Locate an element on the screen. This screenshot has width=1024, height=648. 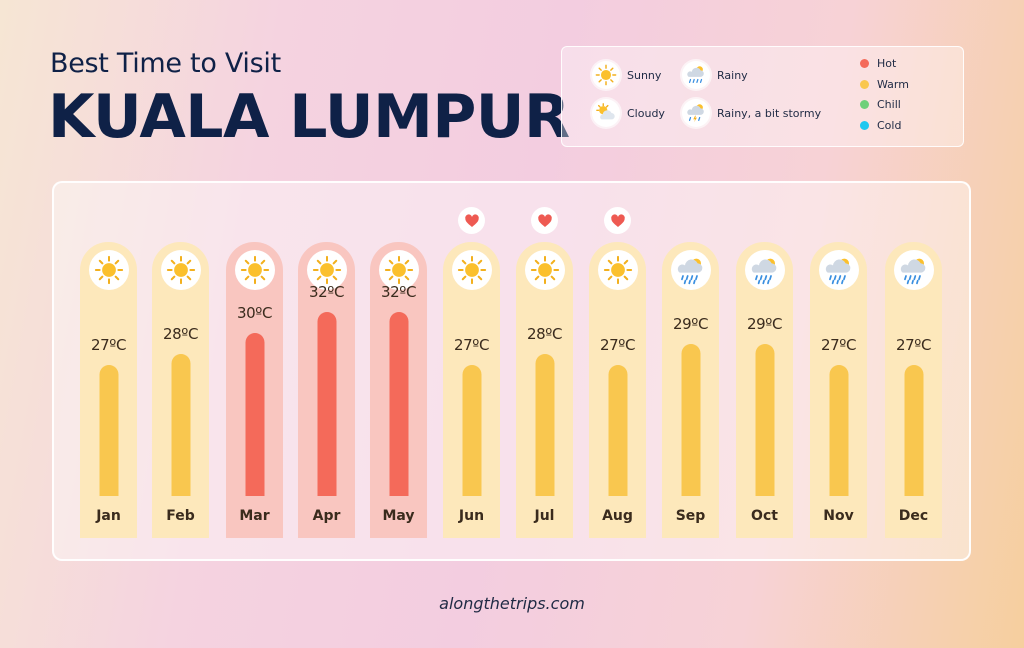
footer-site: alongthetrips.com is located at coordinates (512, 603).